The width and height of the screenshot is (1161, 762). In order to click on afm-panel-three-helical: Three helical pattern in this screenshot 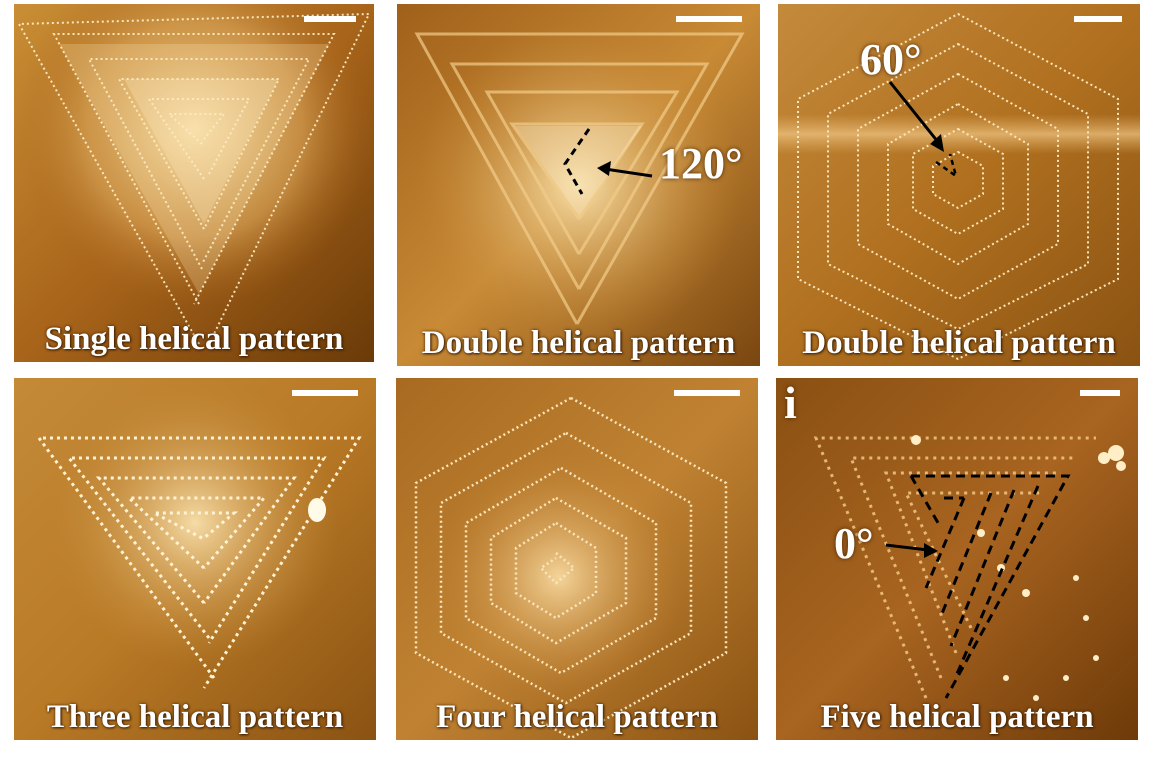, I will do `click(195, 559)`.